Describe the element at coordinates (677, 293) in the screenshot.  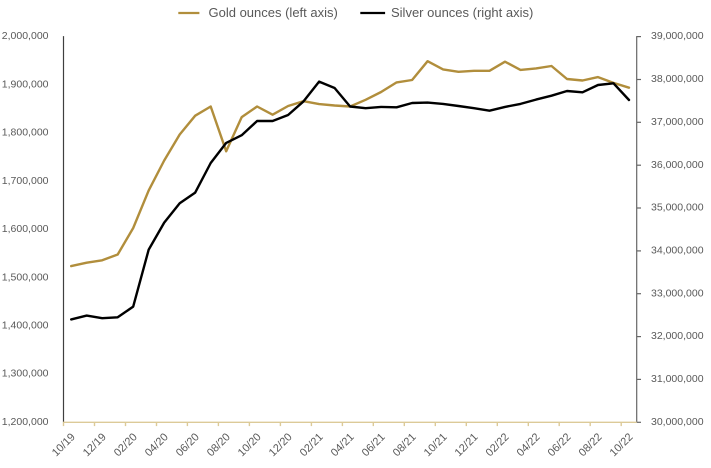
I see `svg-text: 33,000,000` at that location.